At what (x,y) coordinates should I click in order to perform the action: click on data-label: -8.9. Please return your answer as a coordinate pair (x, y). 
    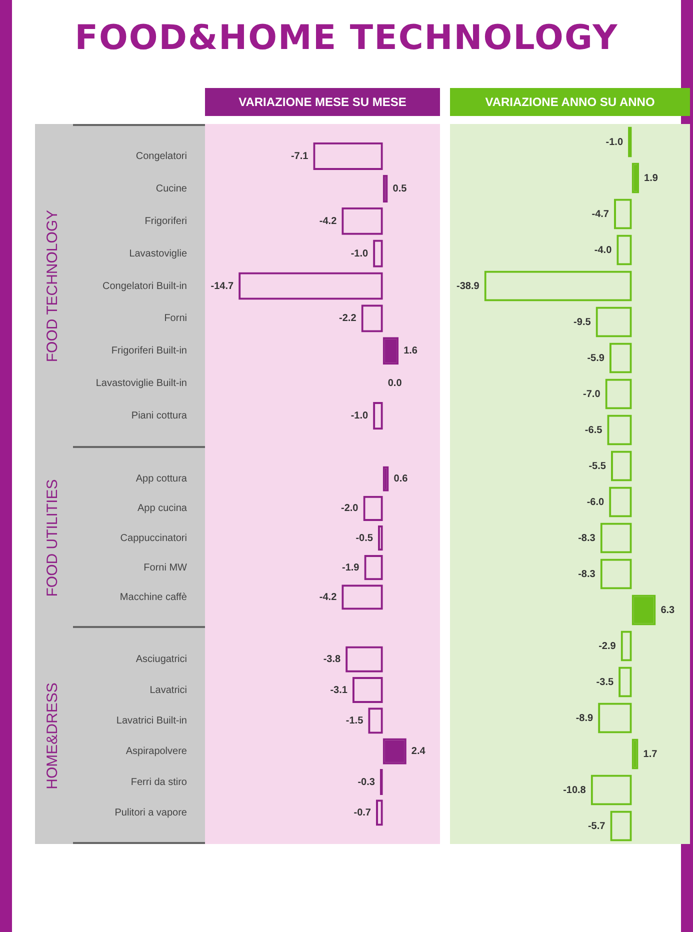
    Looking at the image, I should click on (585, 718).